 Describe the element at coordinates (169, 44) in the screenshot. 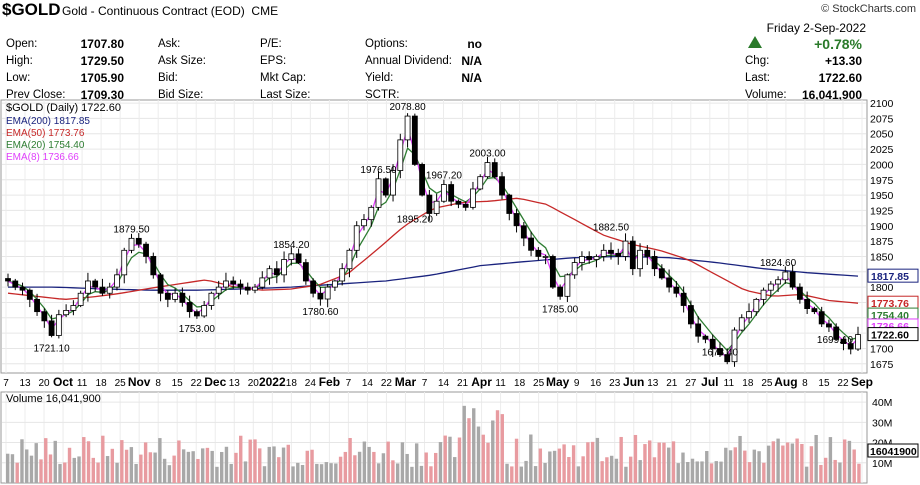

I see `ask-label: Ask:` at that location.